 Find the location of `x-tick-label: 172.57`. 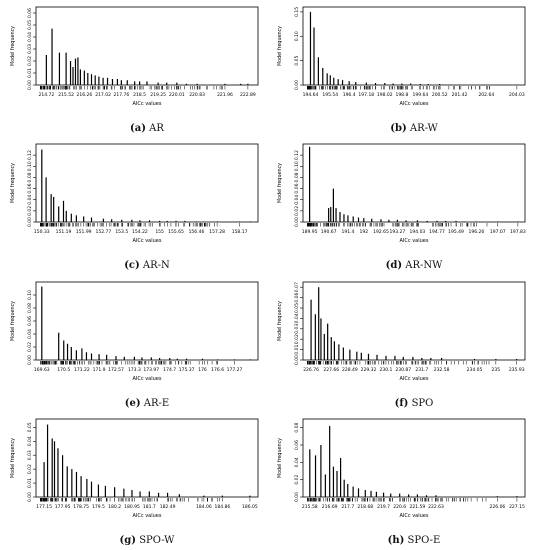

x-tick-label: 172.57 is located at coordinates (116, 370).